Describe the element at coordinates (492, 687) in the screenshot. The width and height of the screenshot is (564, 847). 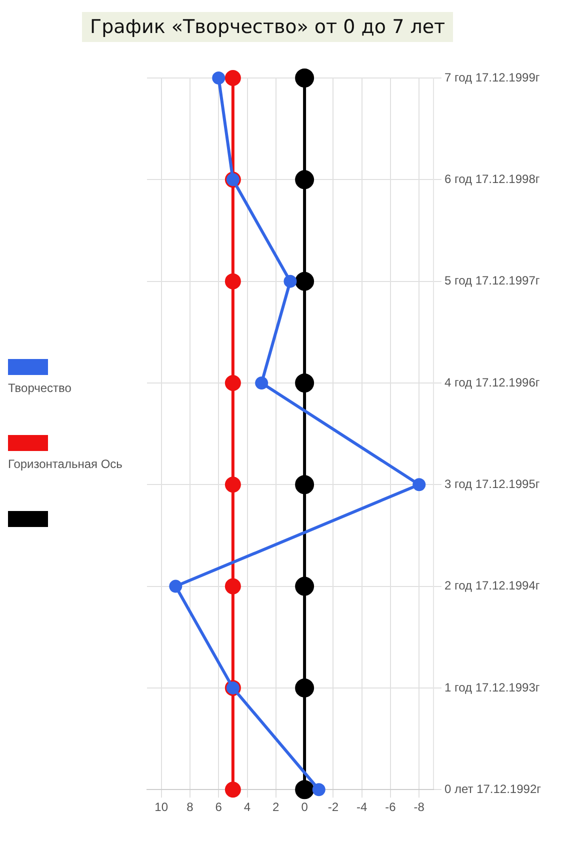
I see `y-tick-label: 1 год 17.12.1993г` at that location.